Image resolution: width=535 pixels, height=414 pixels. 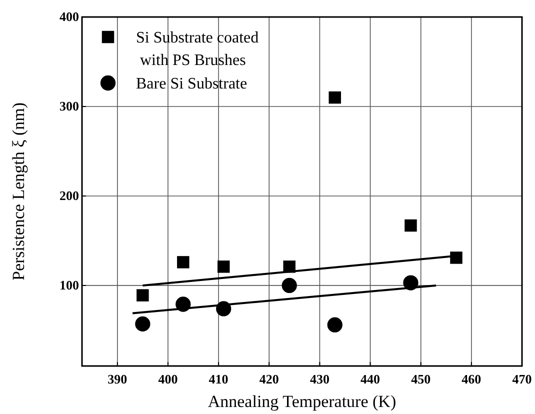 I want to click on x-tick-label: 420, so click(x=269, y=378).